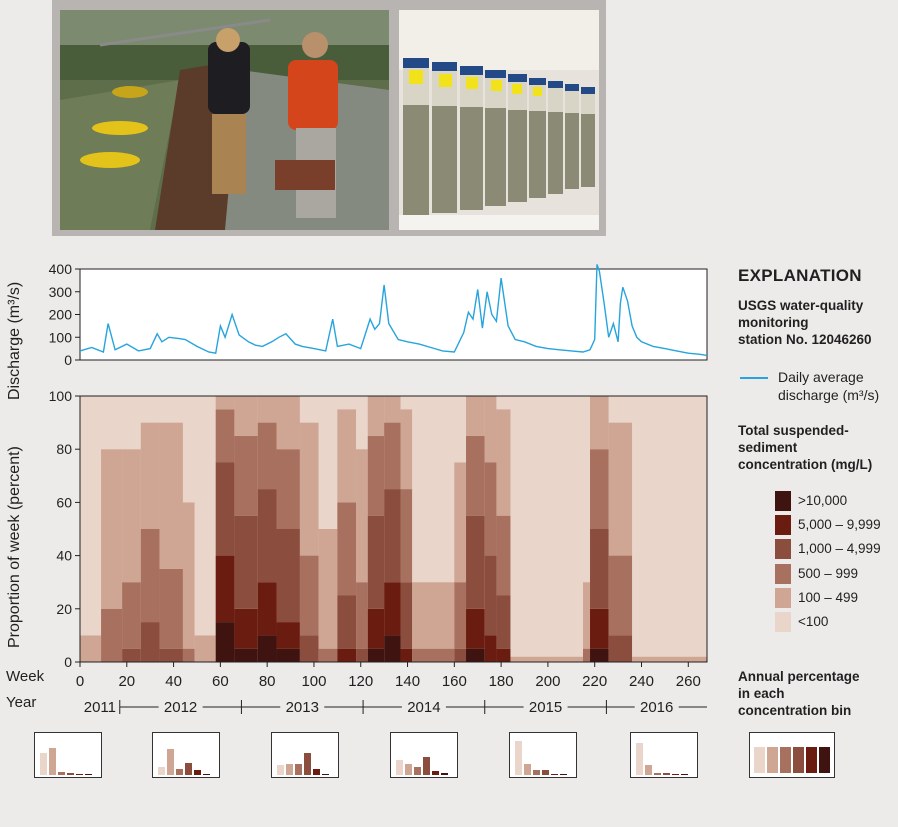  What do you see at coordinates (501, 681) in the screenshot?
I see `week-tick-label: 180` at bounding box center [501, 681].